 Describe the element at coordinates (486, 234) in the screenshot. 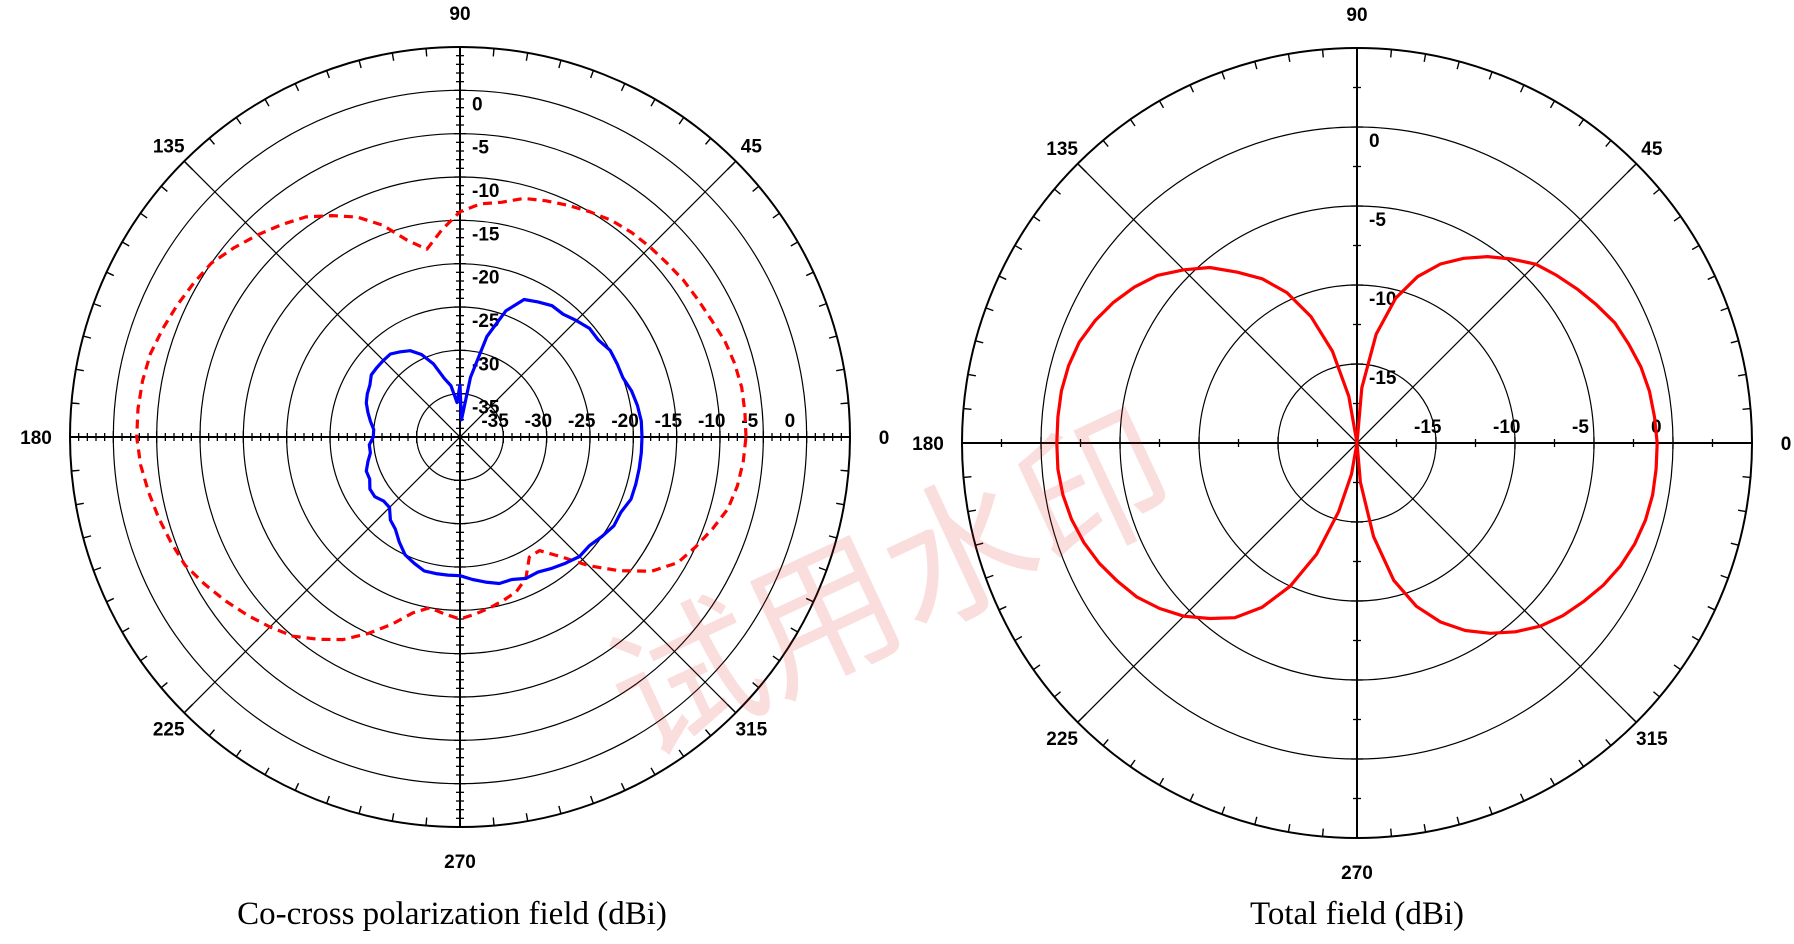

I see `radial-tick-label: -15` at that location.